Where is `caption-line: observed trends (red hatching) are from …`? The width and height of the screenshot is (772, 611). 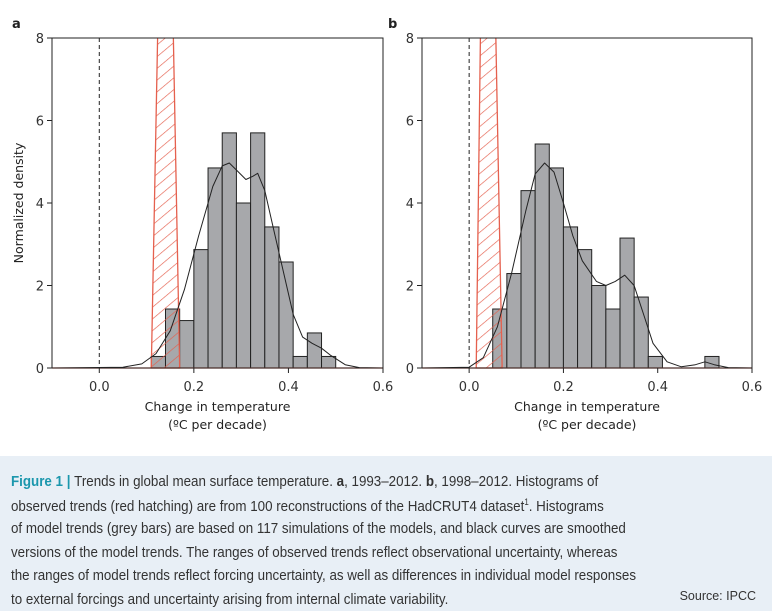 caption-line: observed trends (red hatching) are from … is located at coordinates (307, 506).